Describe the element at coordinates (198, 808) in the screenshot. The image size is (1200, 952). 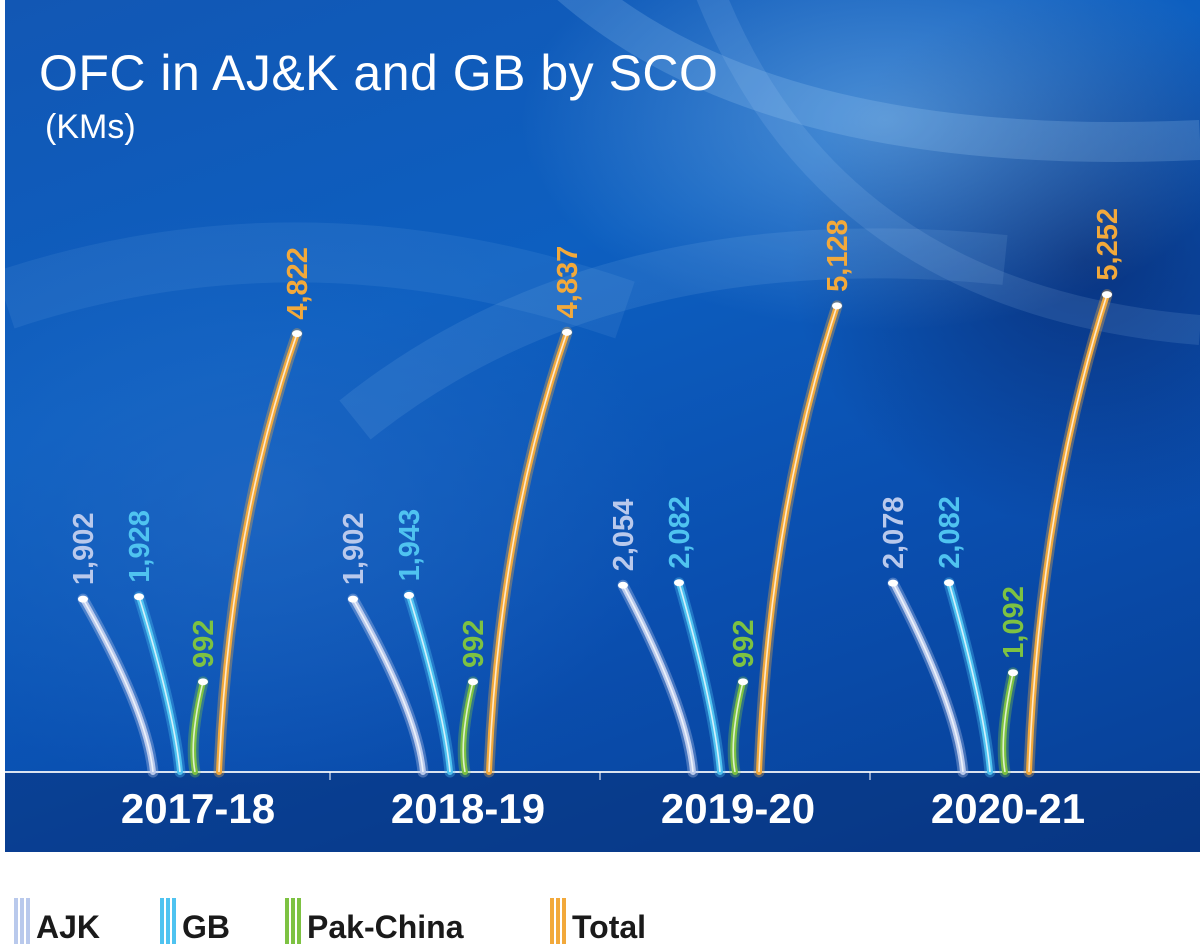
I see `x-tick-label: 2017-18` at that location.